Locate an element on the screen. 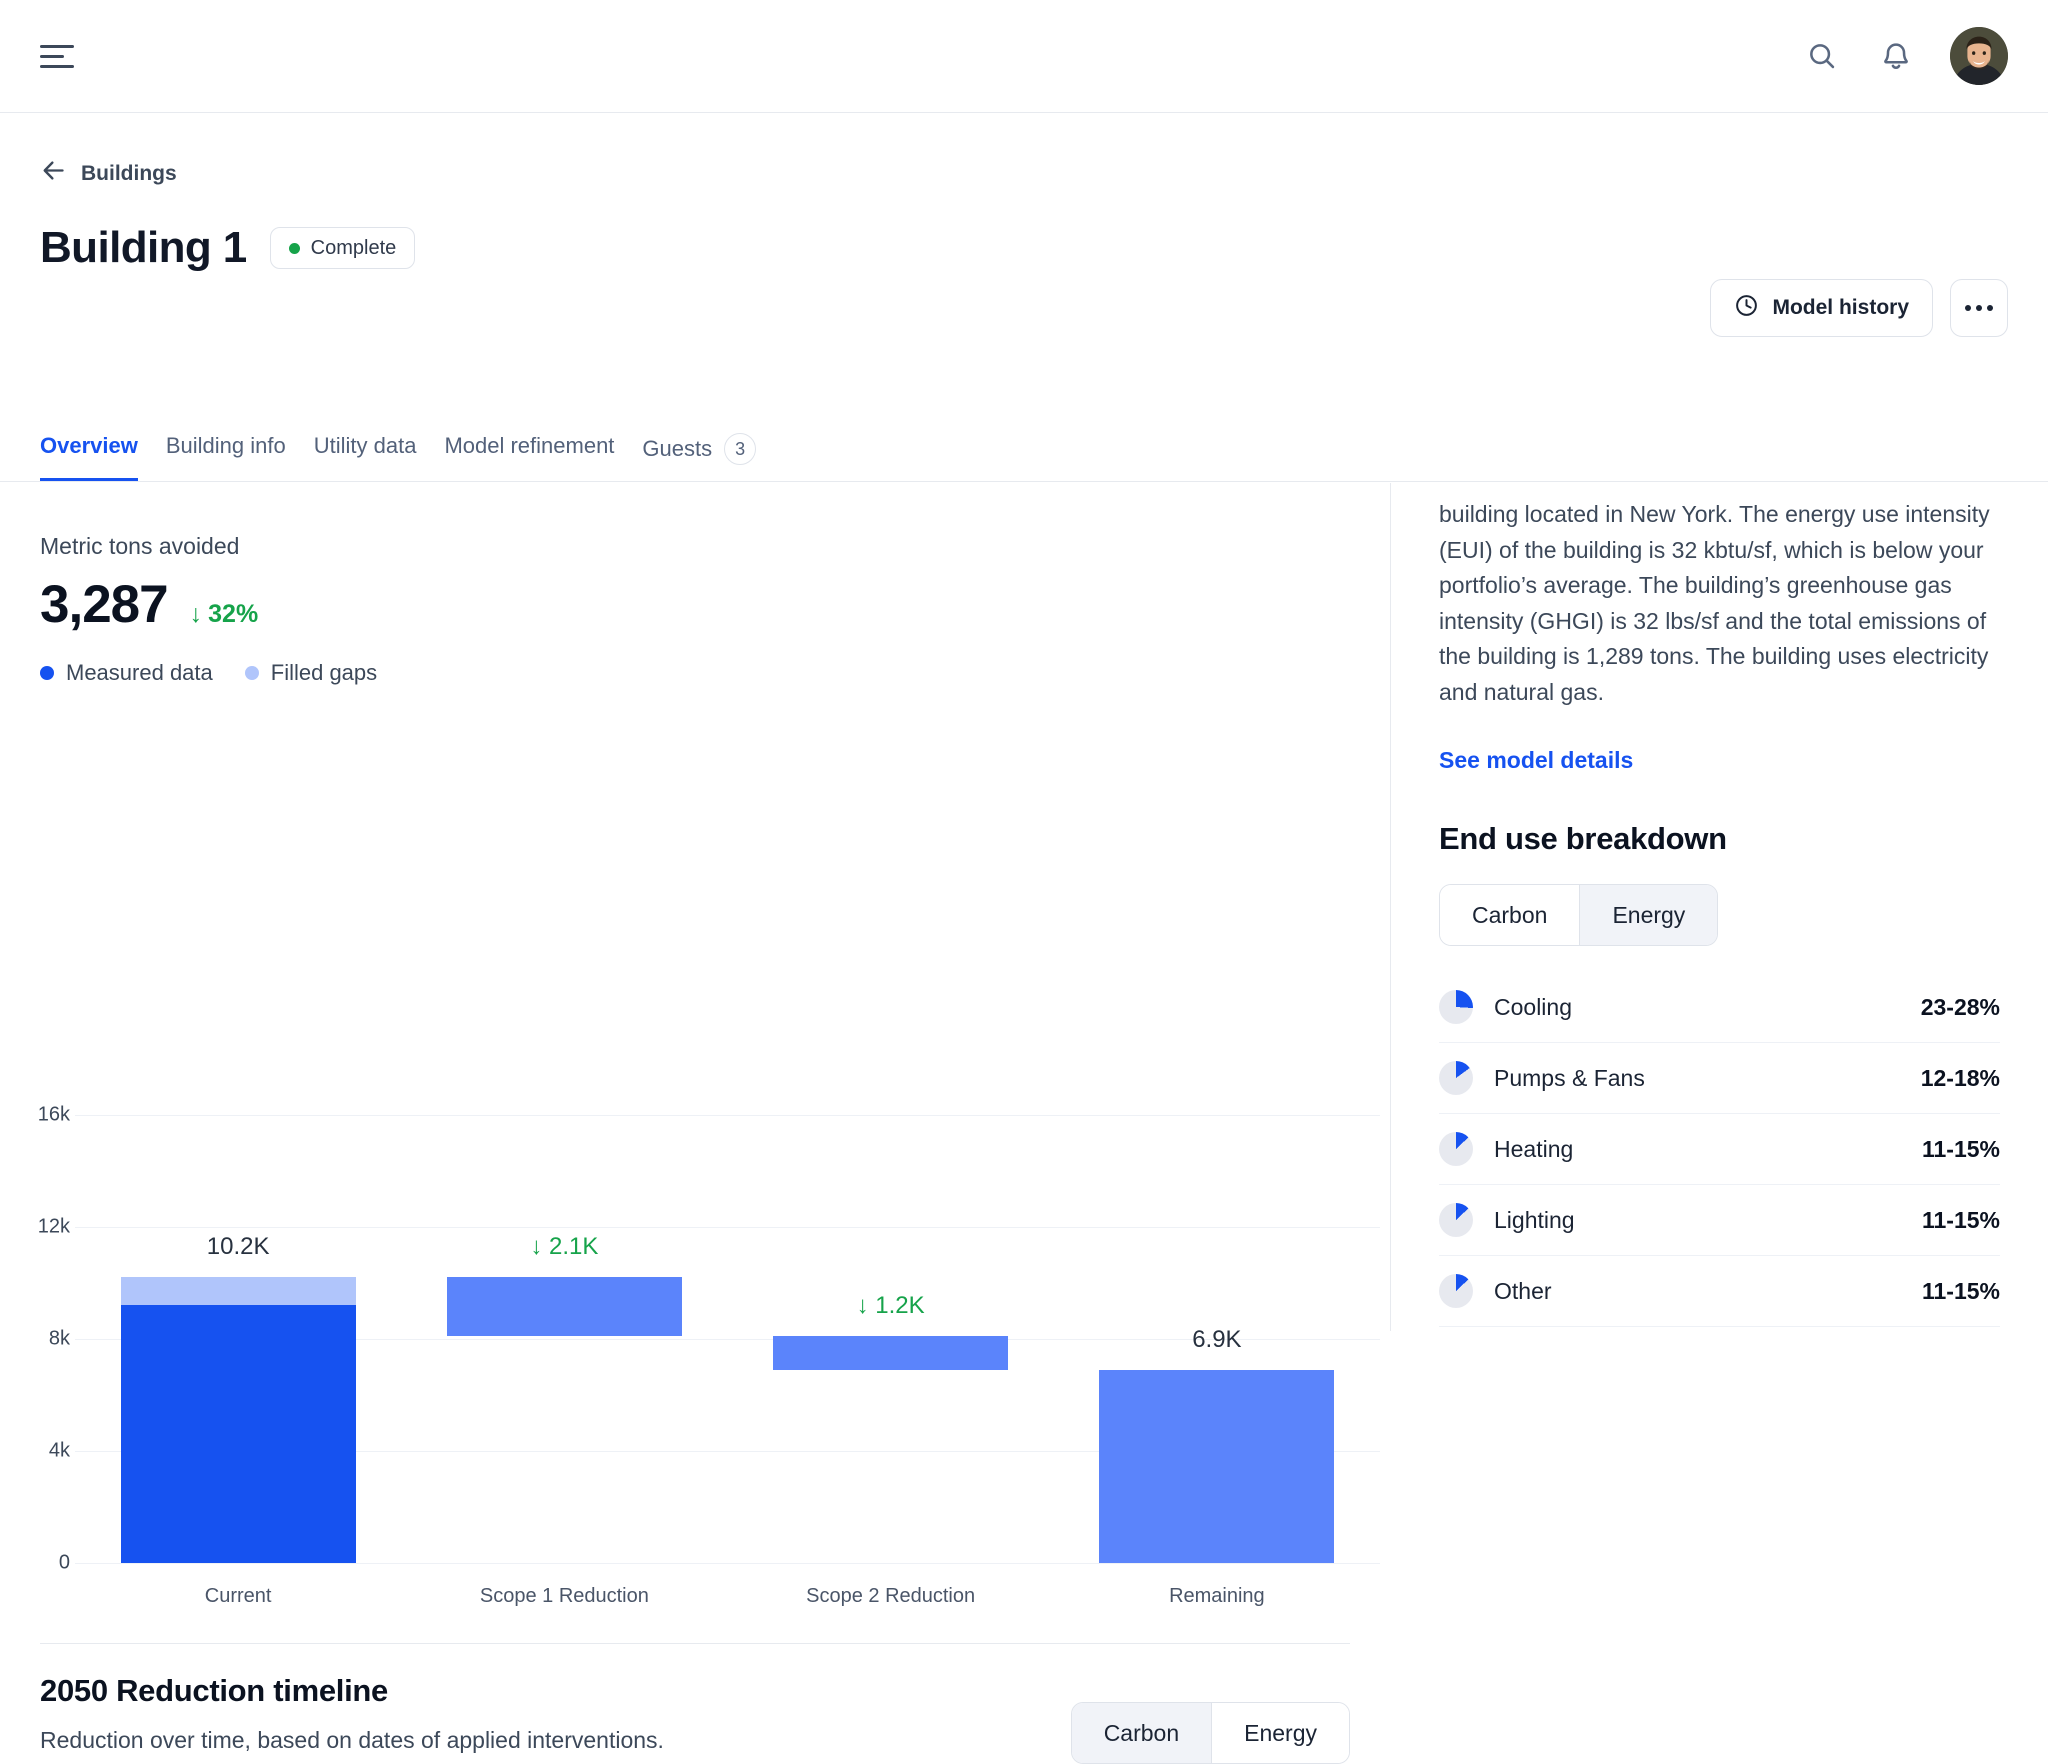 This screenshot has width=2048, height=1764. arrow-down-icon: ↓ is located at coordinates (196, 614).